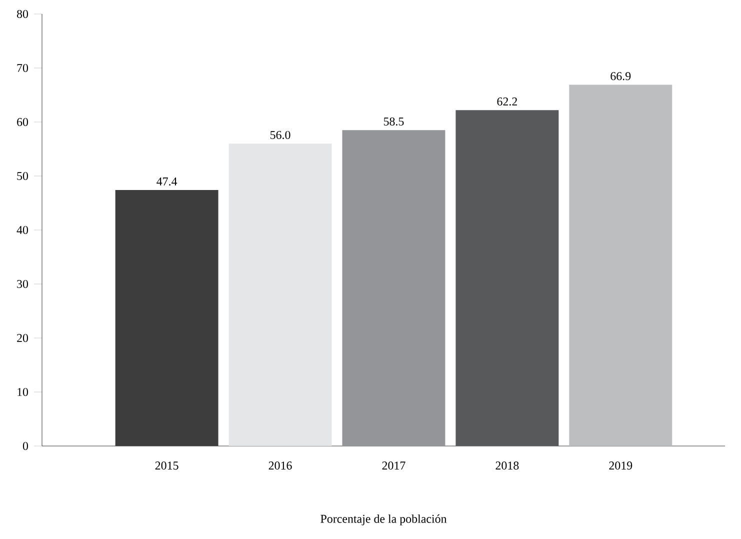  What do you see at coordinates (507, 102) in the screenshot?
I see `data-label: 62.2` at bounding box center [507, 102].